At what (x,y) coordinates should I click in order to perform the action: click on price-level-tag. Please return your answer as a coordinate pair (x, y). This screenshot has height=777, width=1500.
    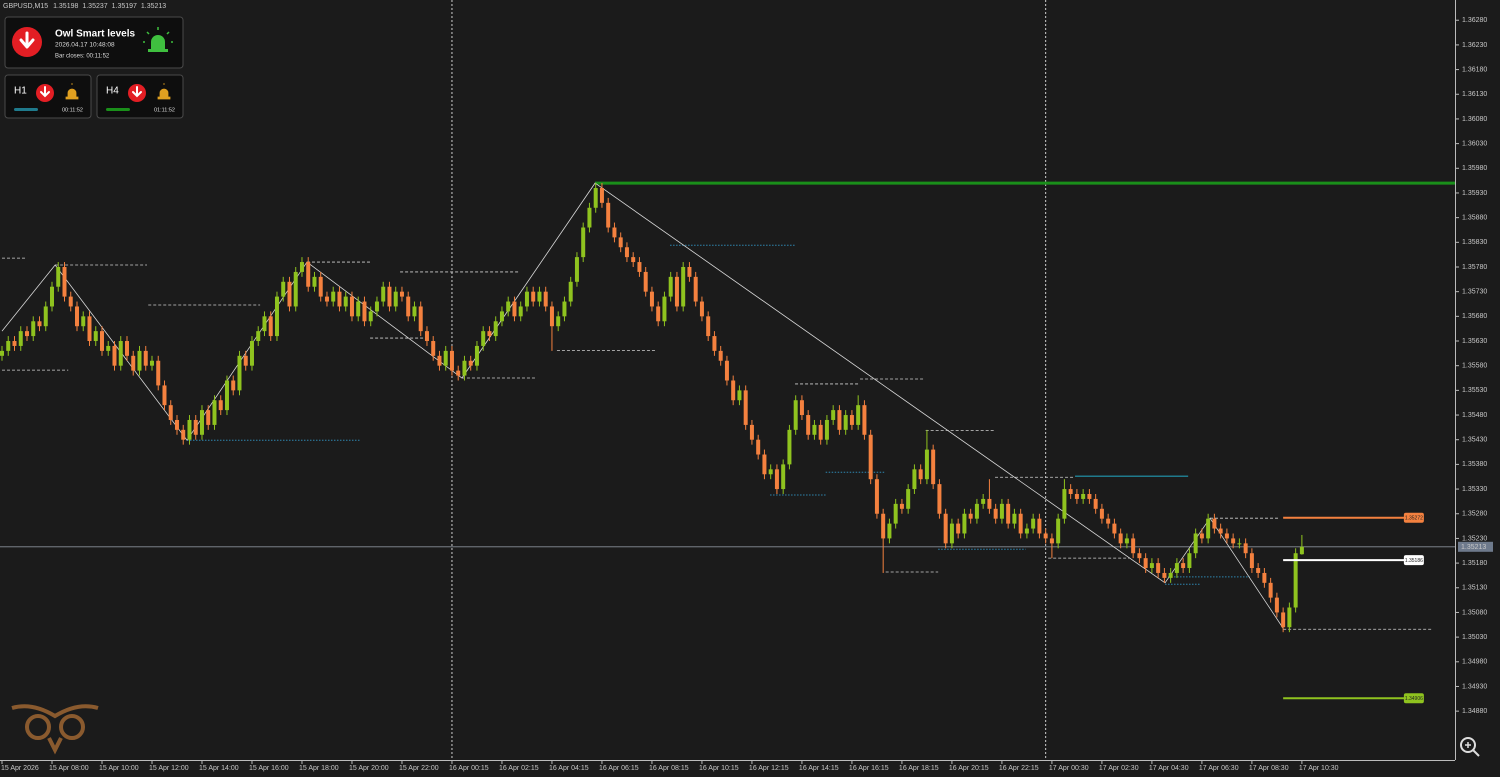
    Looking at the image, I should click on (1413, 560).